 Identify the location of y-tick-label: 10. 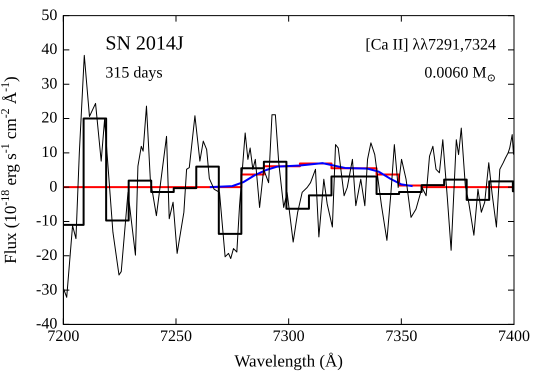
(49, 153).